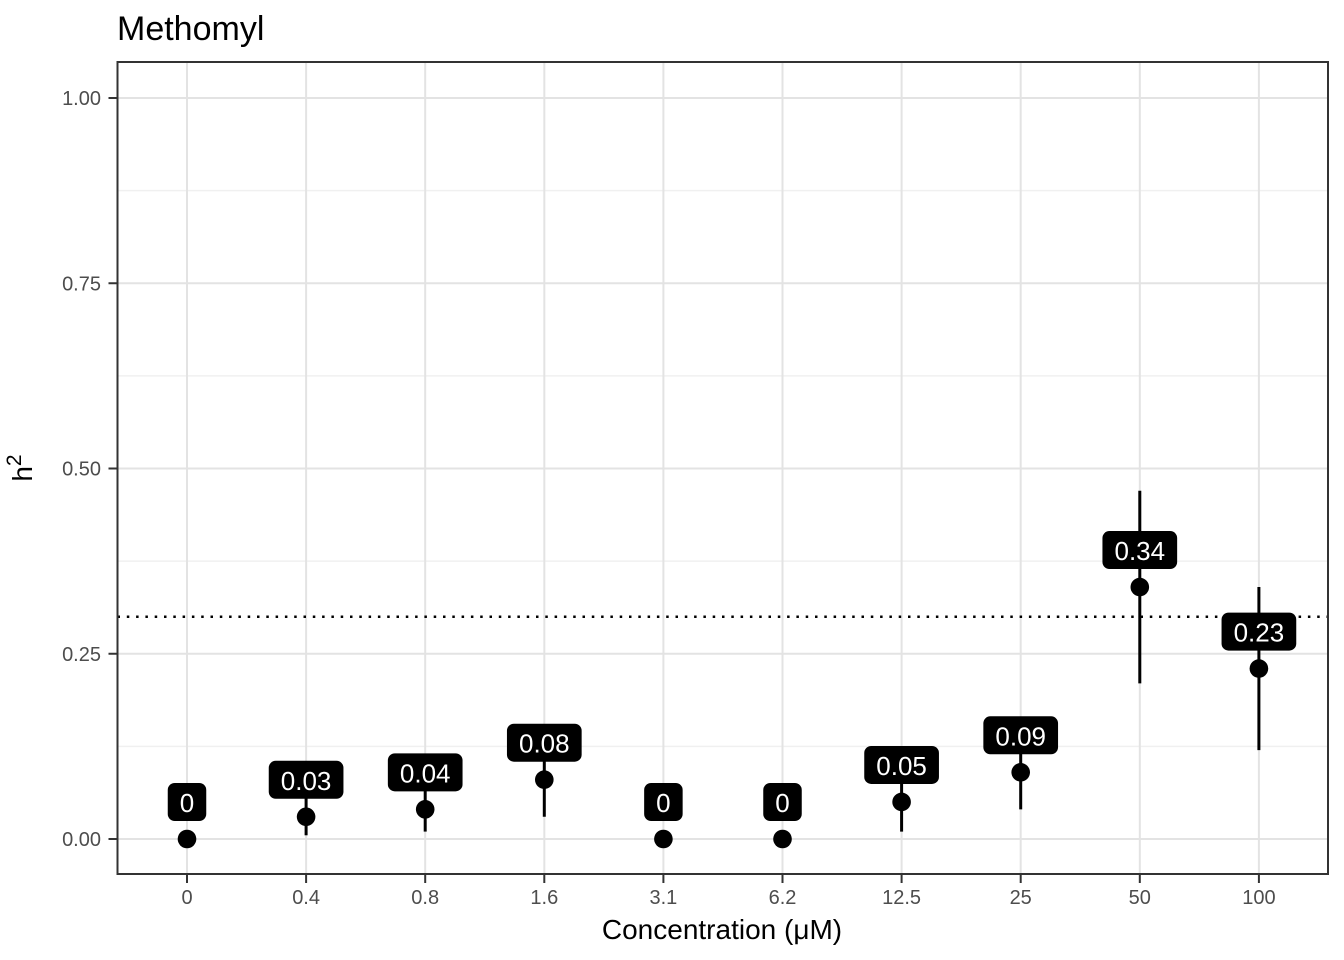 The height and width of the screenshot is (960, 1344). What do you see at coordinates (783, 898) in the screenshot?
I see `x-tick-label: 6.2` at bounding box center [783, 898].